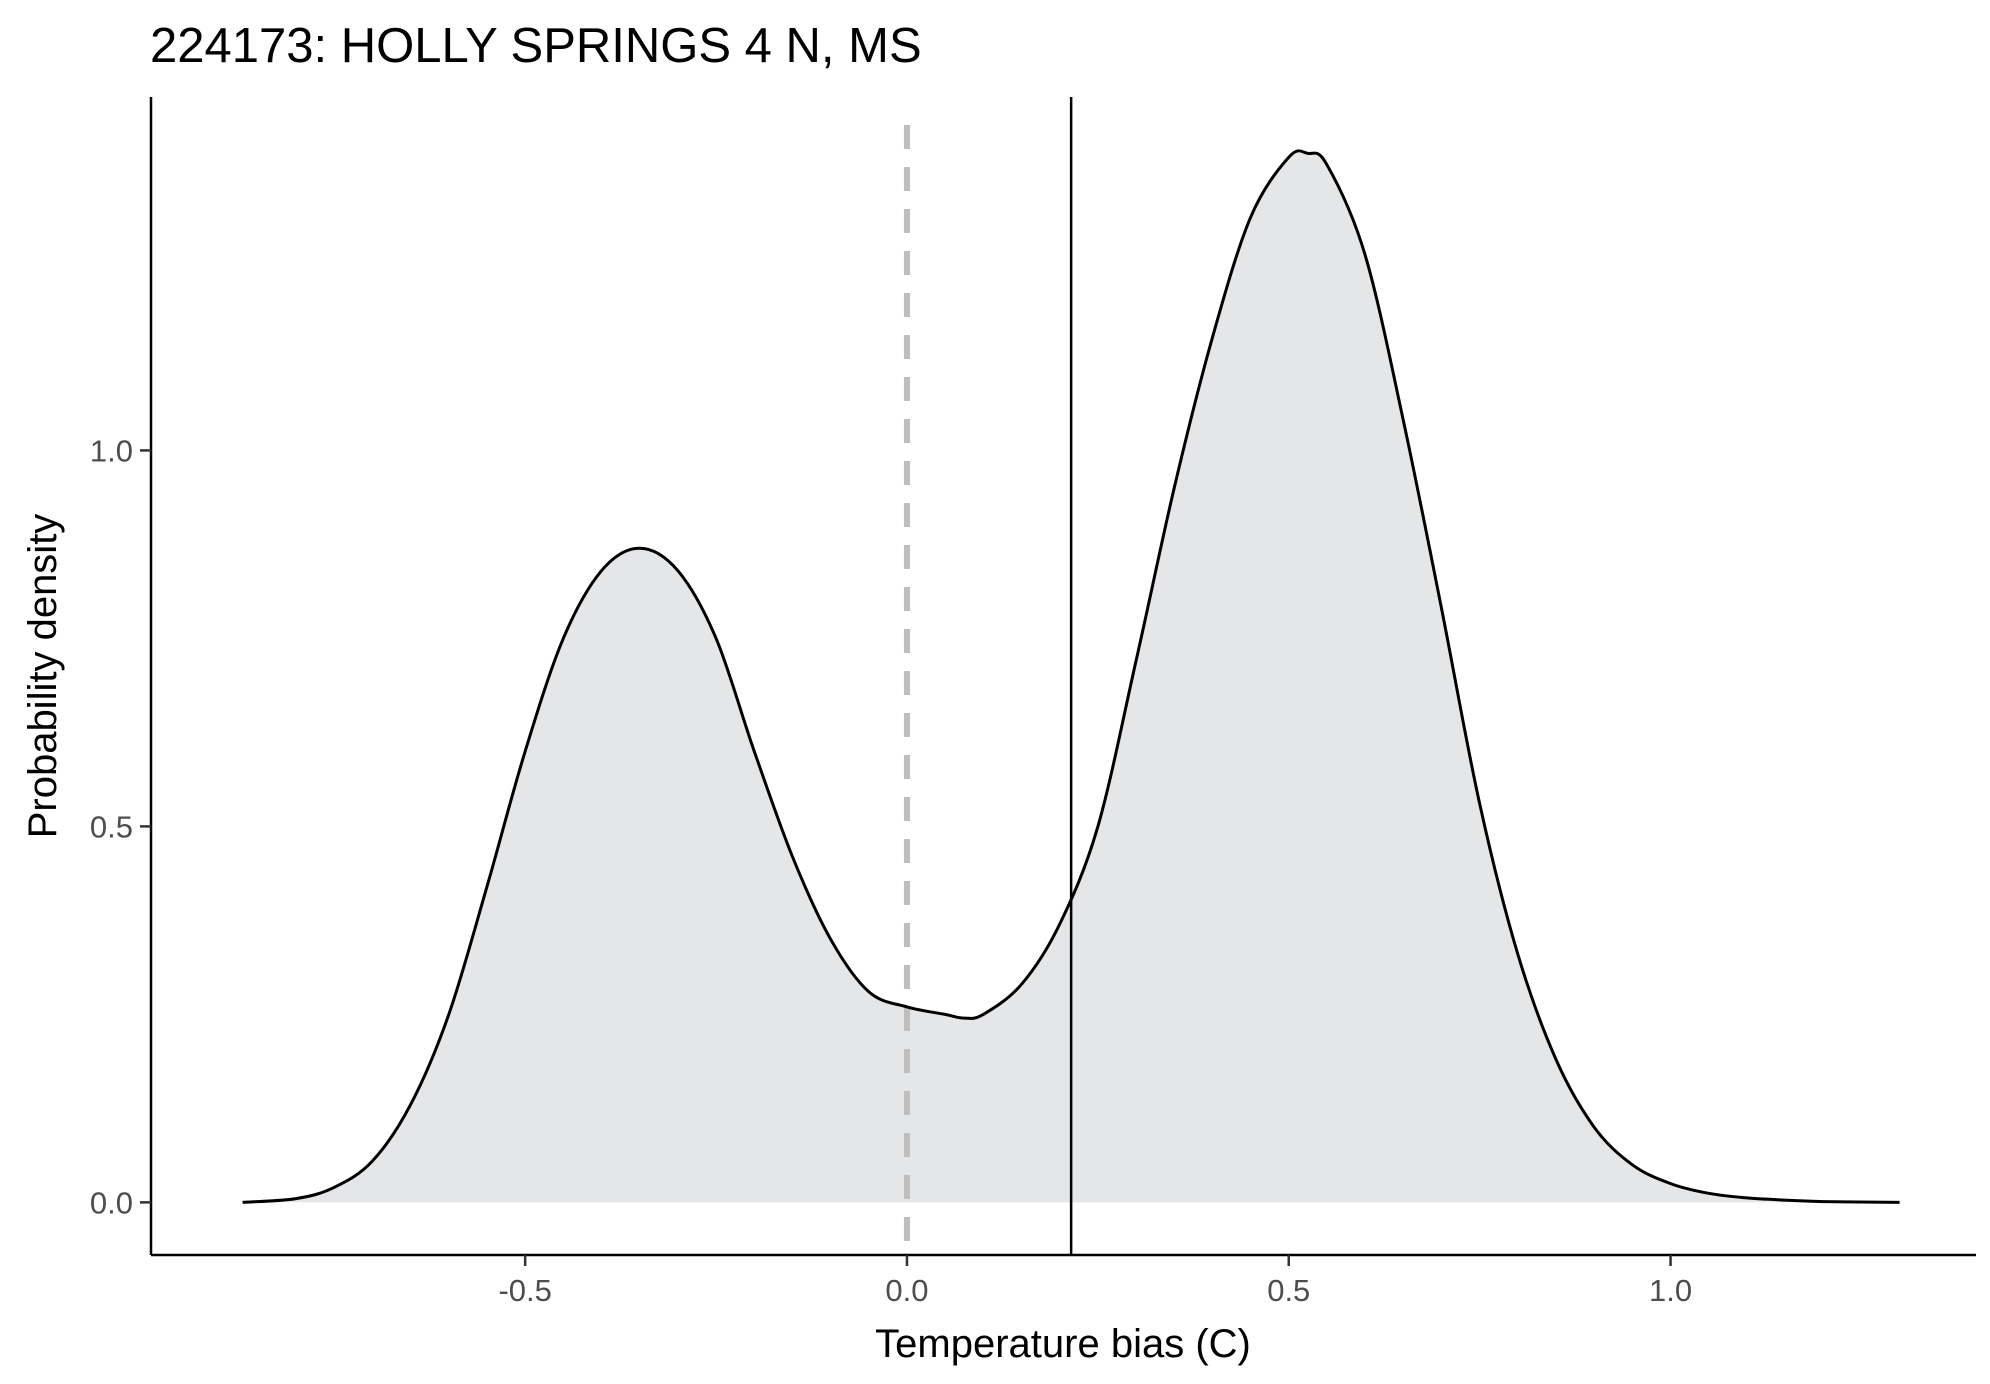 The height and width of the screenshot is (1384, 1990). I want to click on y-tick-label: 0.0, so click(111, 1202).